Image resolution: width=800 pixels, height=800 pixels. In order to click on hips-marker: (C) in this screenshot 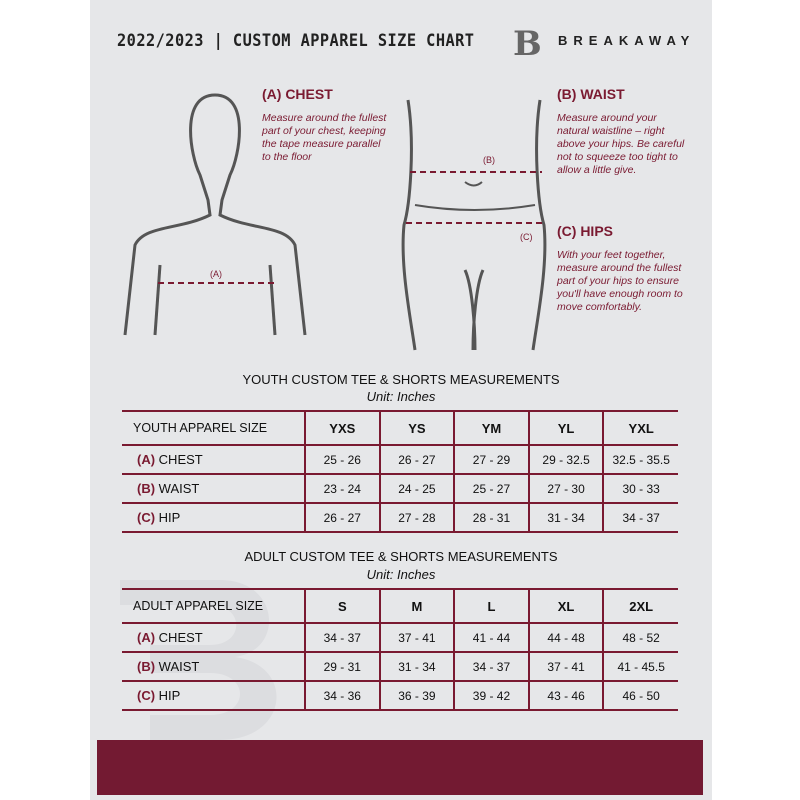, I will do `click(526, 237)`.